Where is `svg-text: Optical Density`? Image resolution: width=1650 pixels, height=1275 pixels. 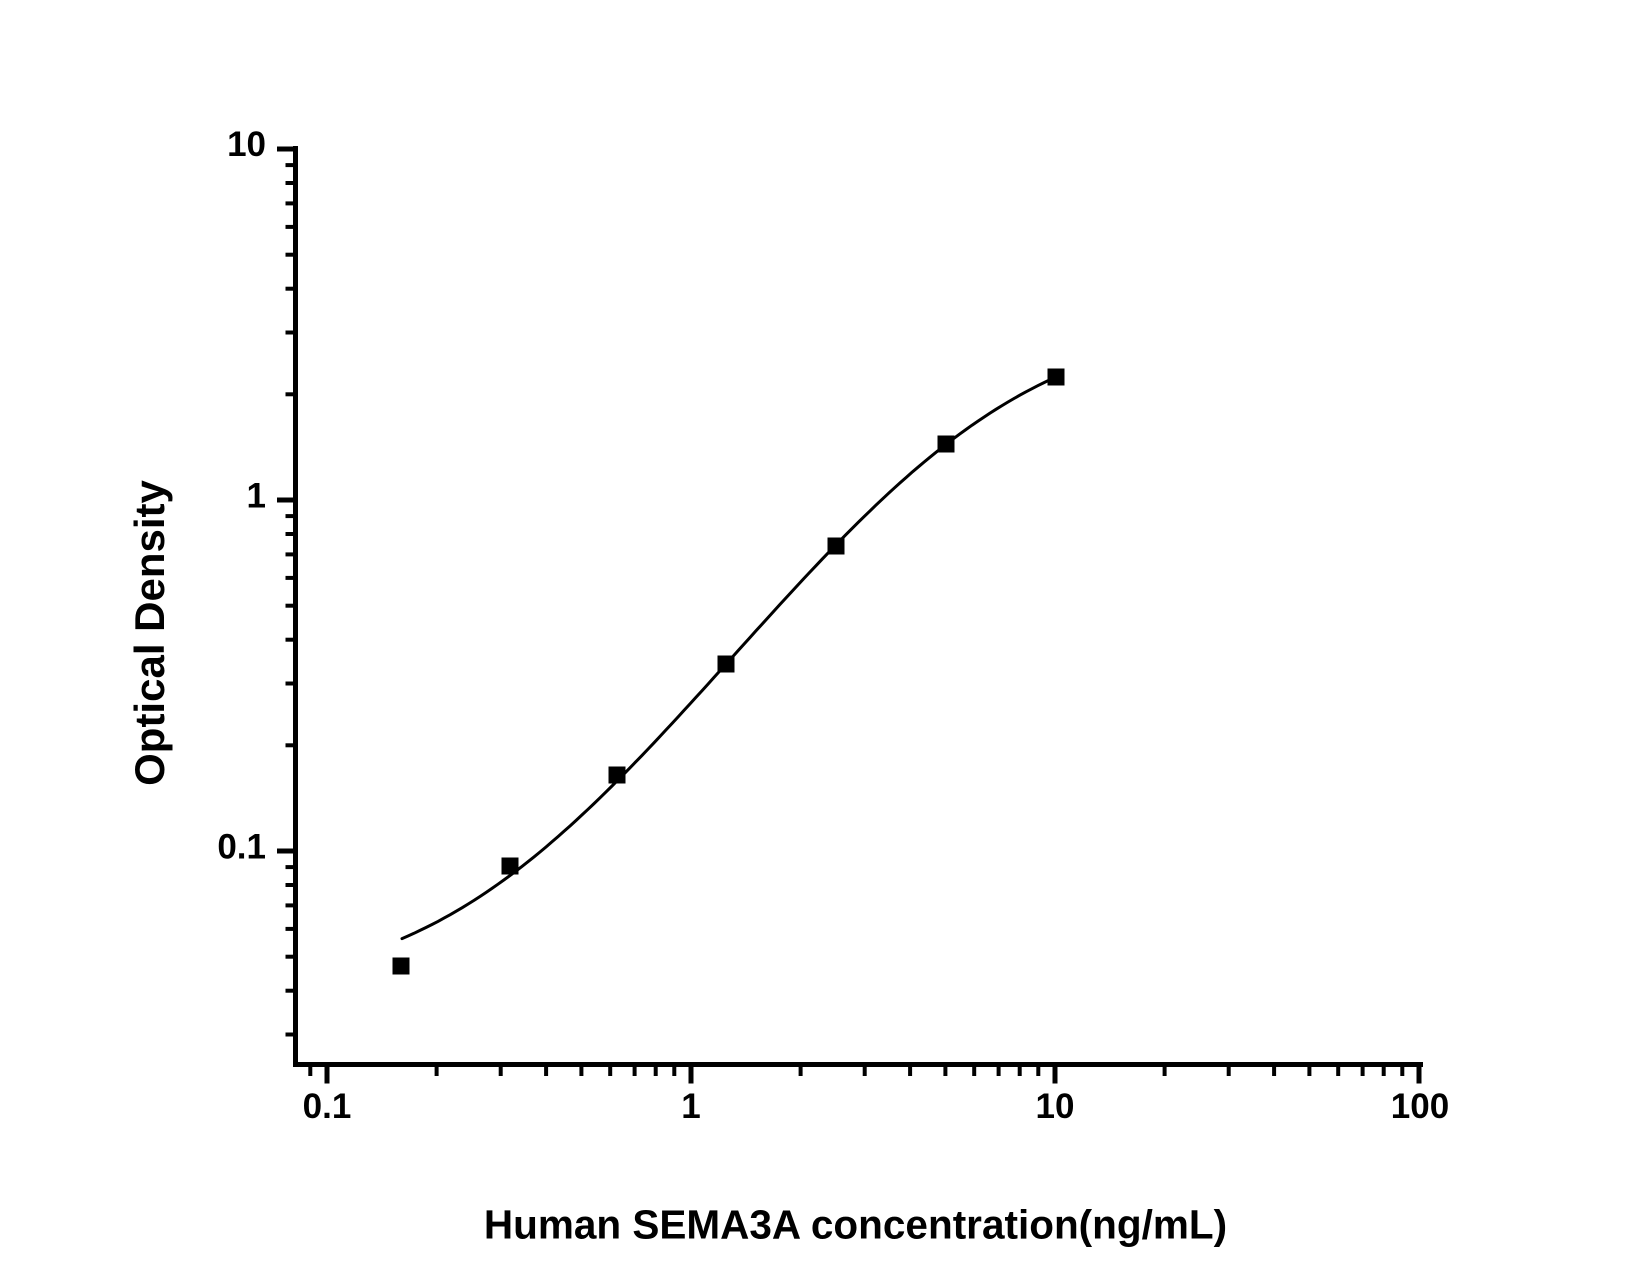 svg-text: Optical Density is located at coordinates (149, 632).